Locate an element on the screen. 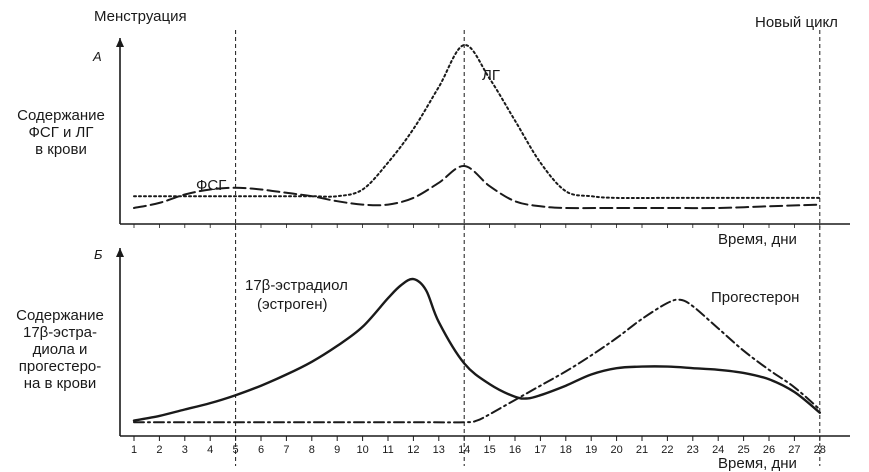 The image size is (869, 472). panel-b-x-tick-label: 17 is located at coordinates (540, 450).